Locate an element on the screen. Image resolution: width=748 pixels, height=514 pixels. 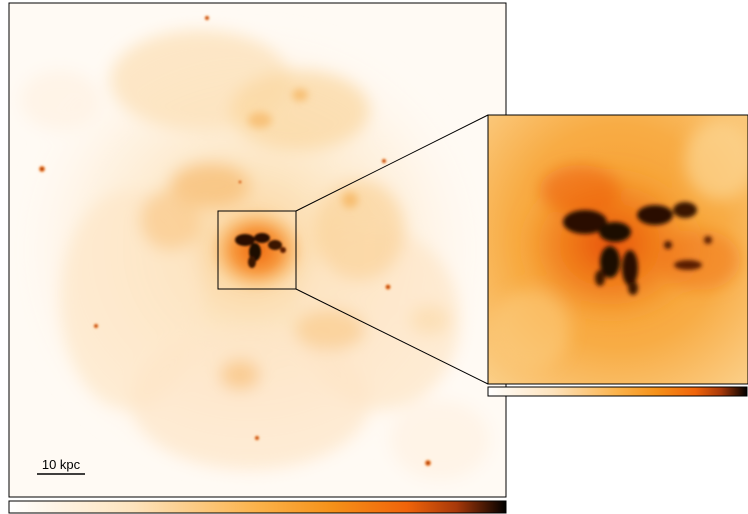
main-colorbar is located at coordinates (257, 507).